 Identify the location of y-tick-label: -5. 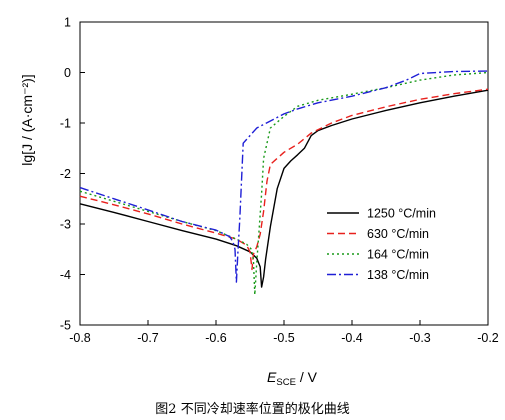
(65, 326).